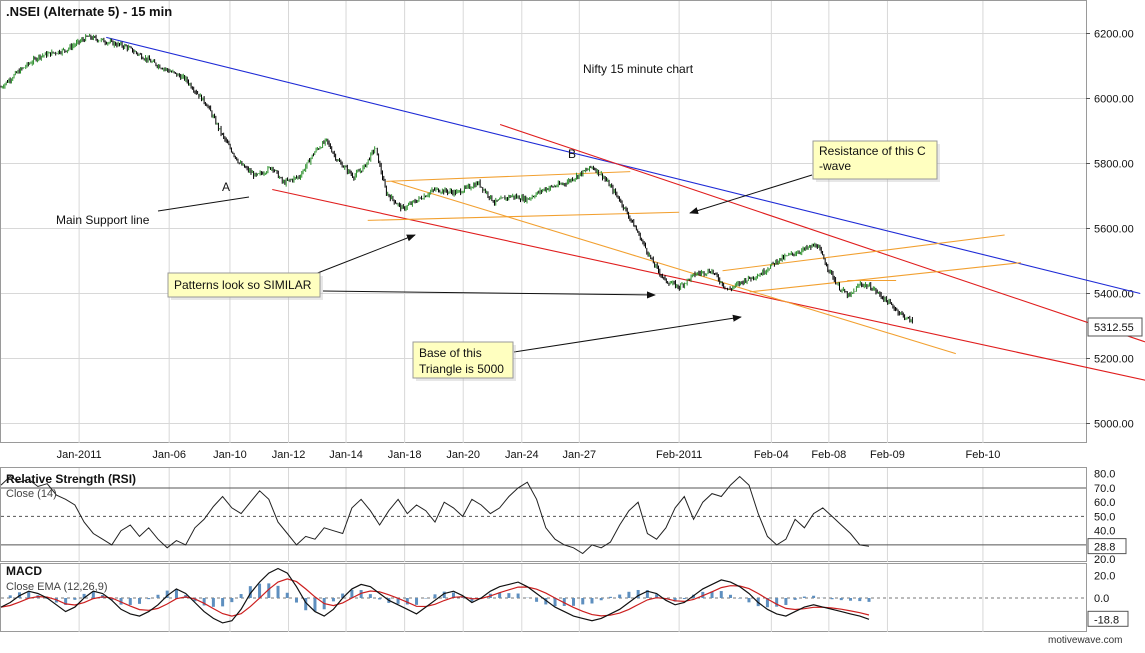 Image resolution: width=1145 pixels, height=653 pixels. Describe the element at coordinates (226, 187) in the screenshot. I see `wave-a-label: A` at that location.